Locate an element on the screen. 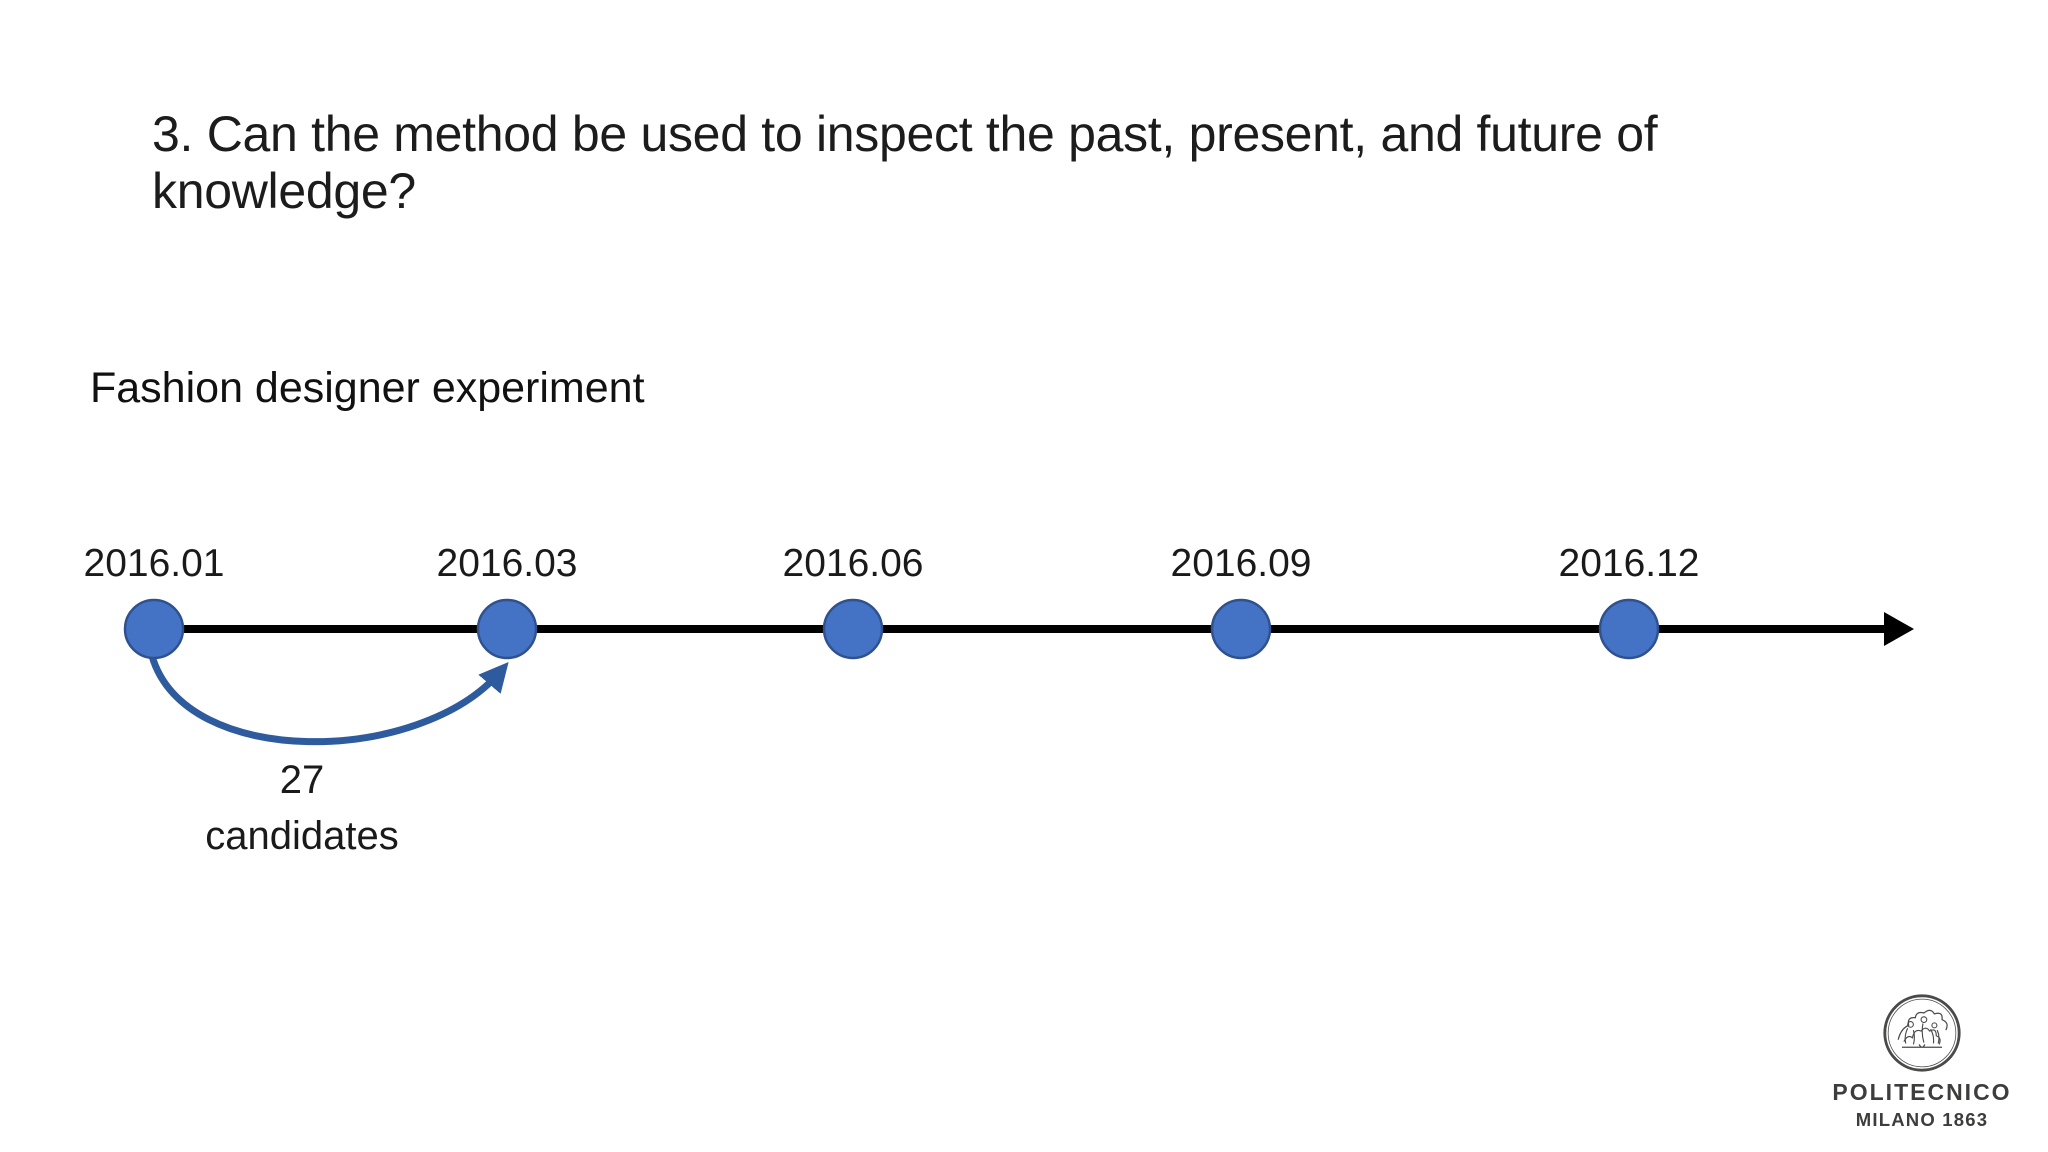  timeline-date-label: 2016.06 is located at coordinates (853, 563).